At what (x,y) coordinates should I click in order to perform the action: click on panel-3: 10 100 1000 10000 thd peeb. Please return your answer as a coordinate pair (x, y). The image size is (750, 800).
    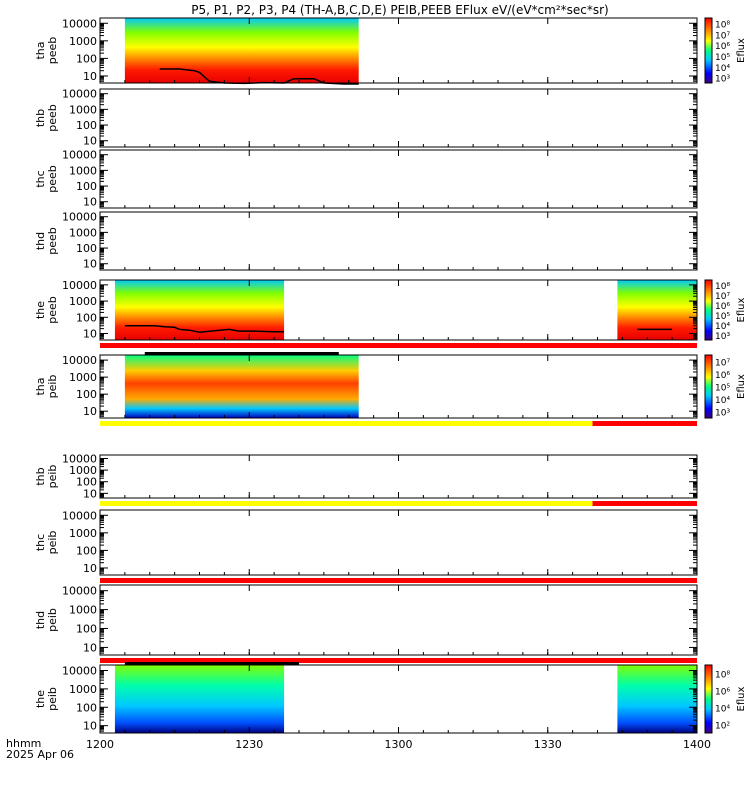
    Looking at the image, I should click on (366, 241).